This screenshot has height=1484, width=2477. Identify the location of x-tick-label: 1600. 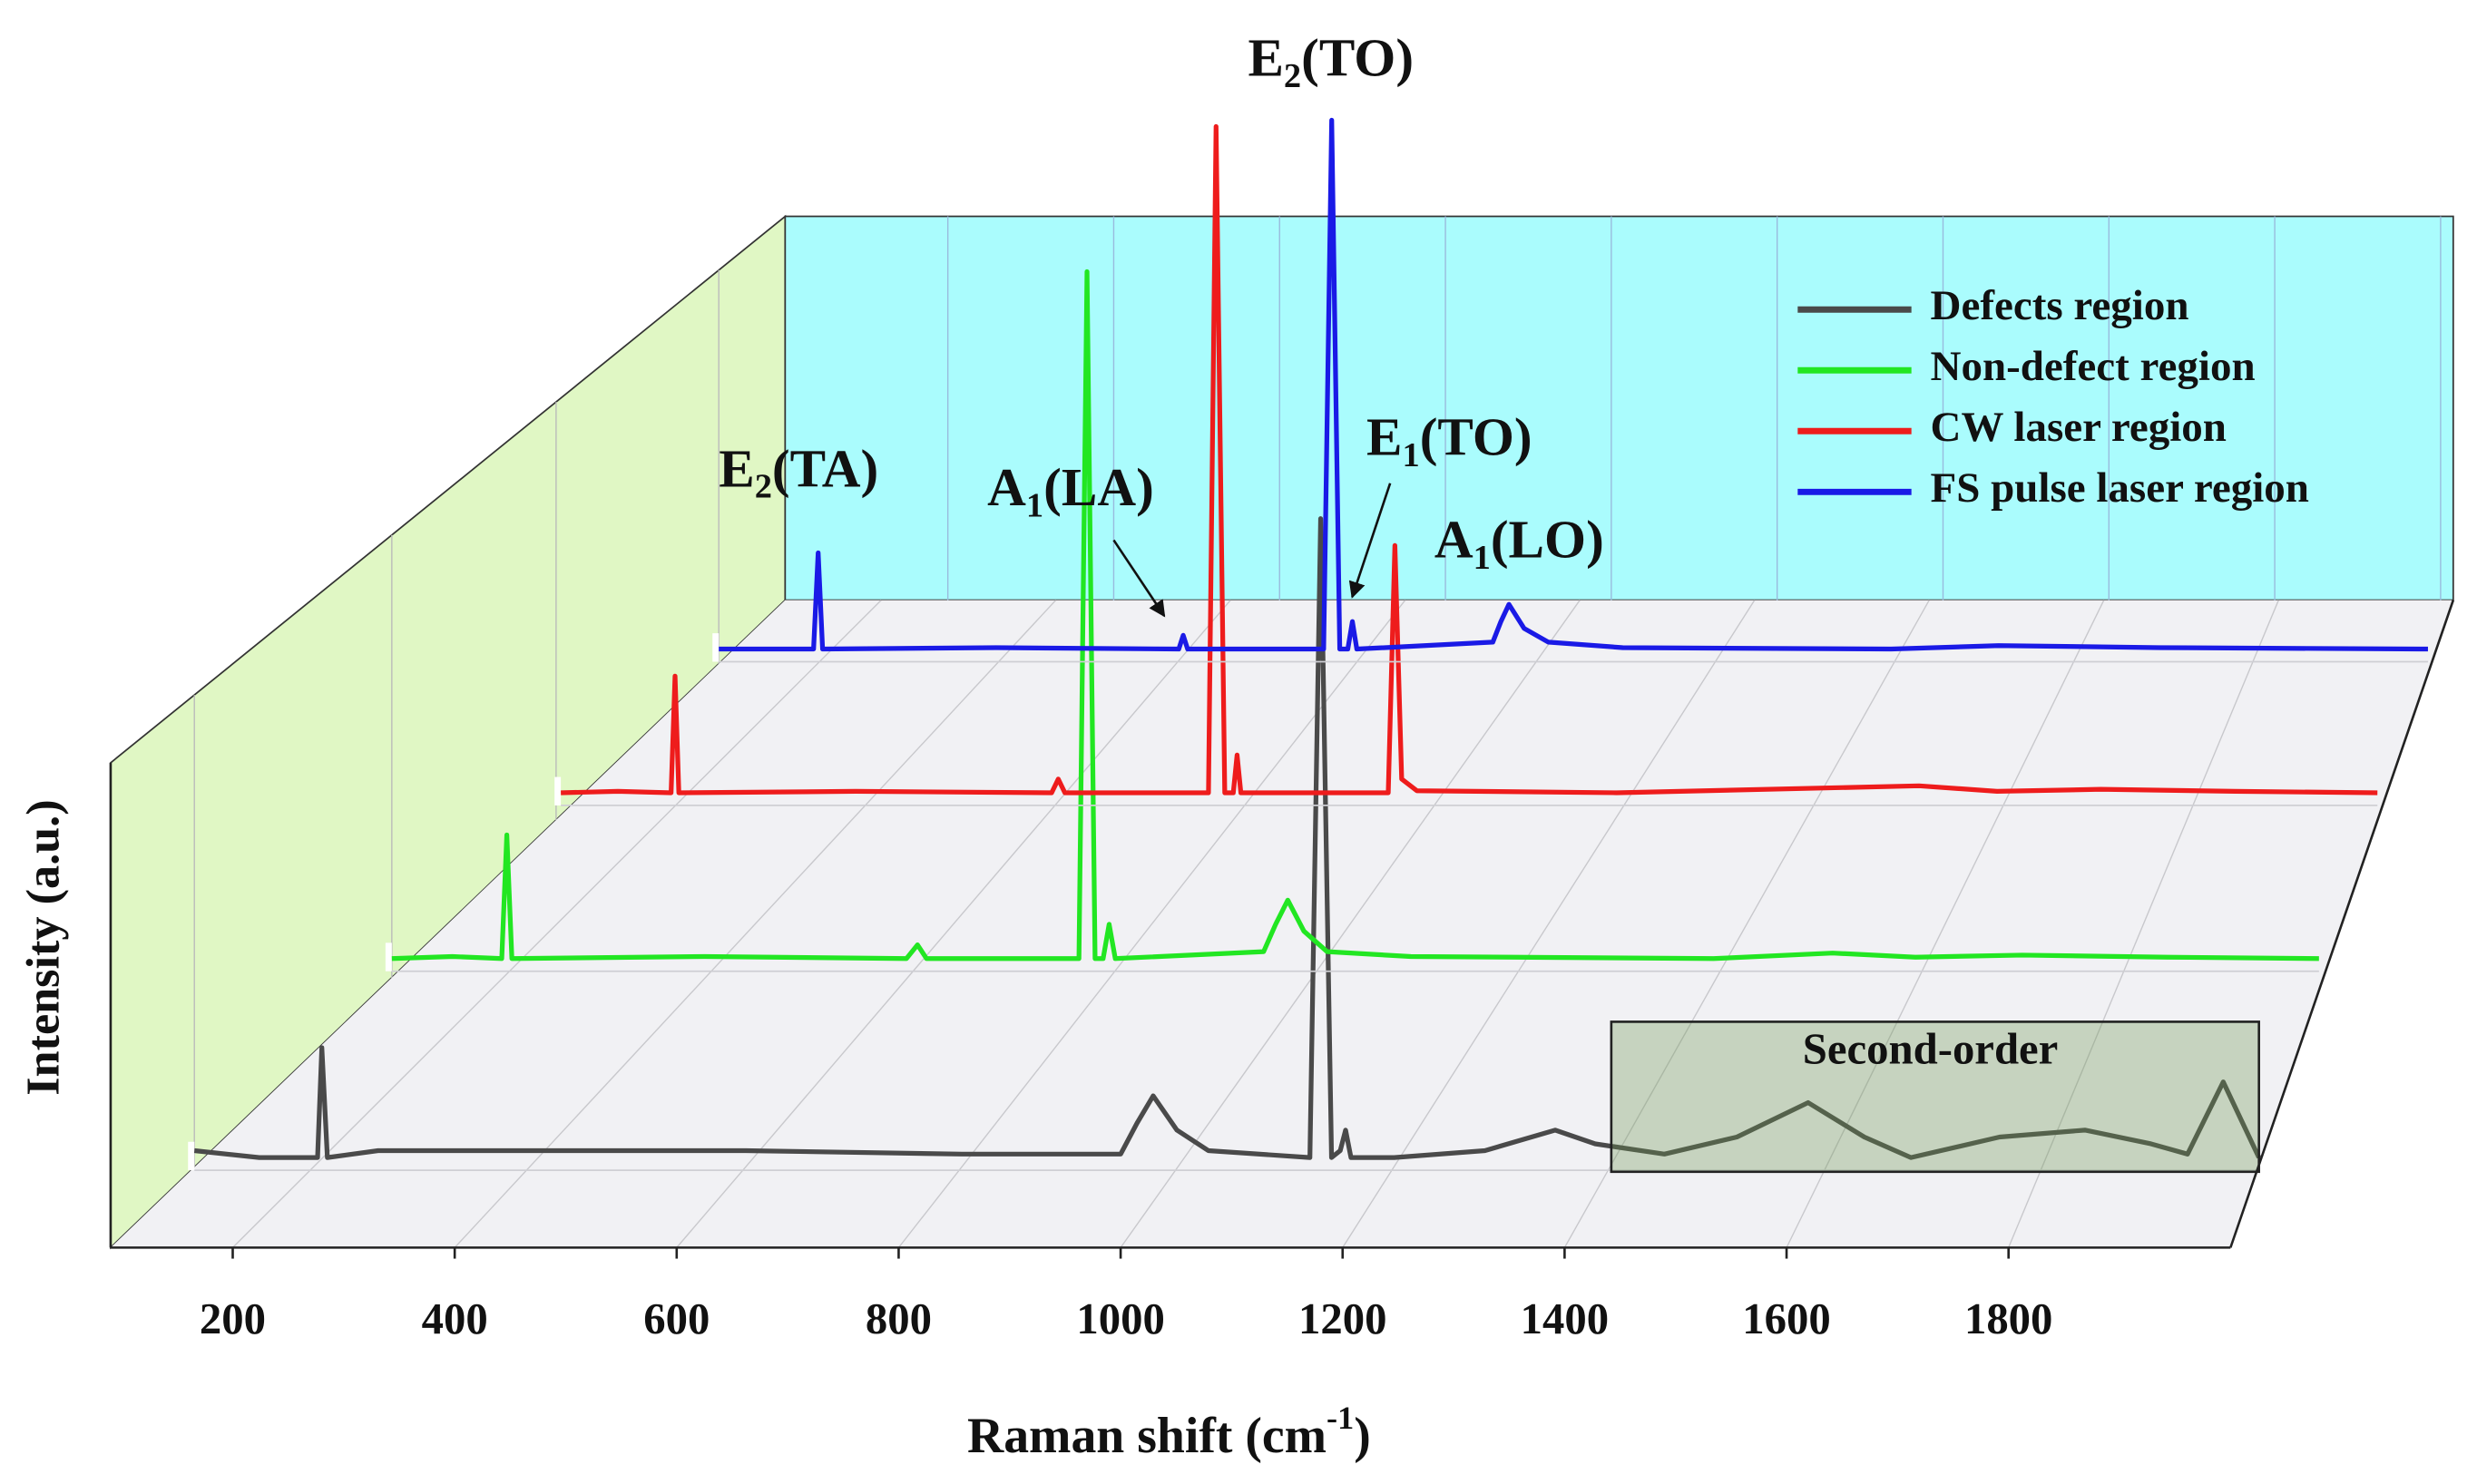
(1786, 1318).